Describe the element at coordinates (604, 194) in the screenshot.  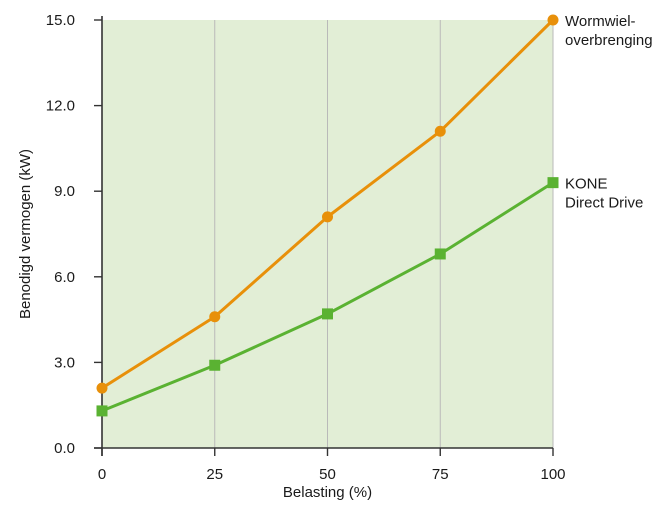
I see `legend-label-series-2: KONE Direct Drive` at that location.